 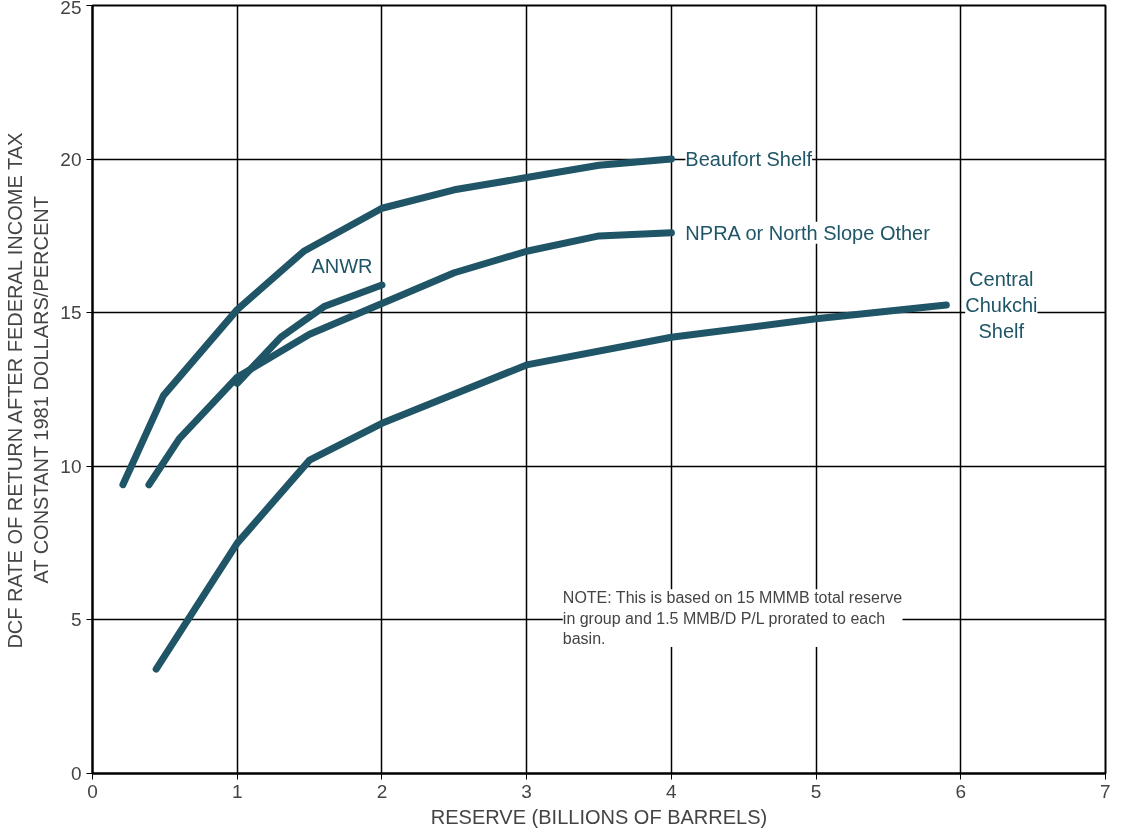 What do you see at coordinates (808, 232) in the screenshot?
I see `series-label: NPRA or North Slope Other` at bounding box center [808, 232].